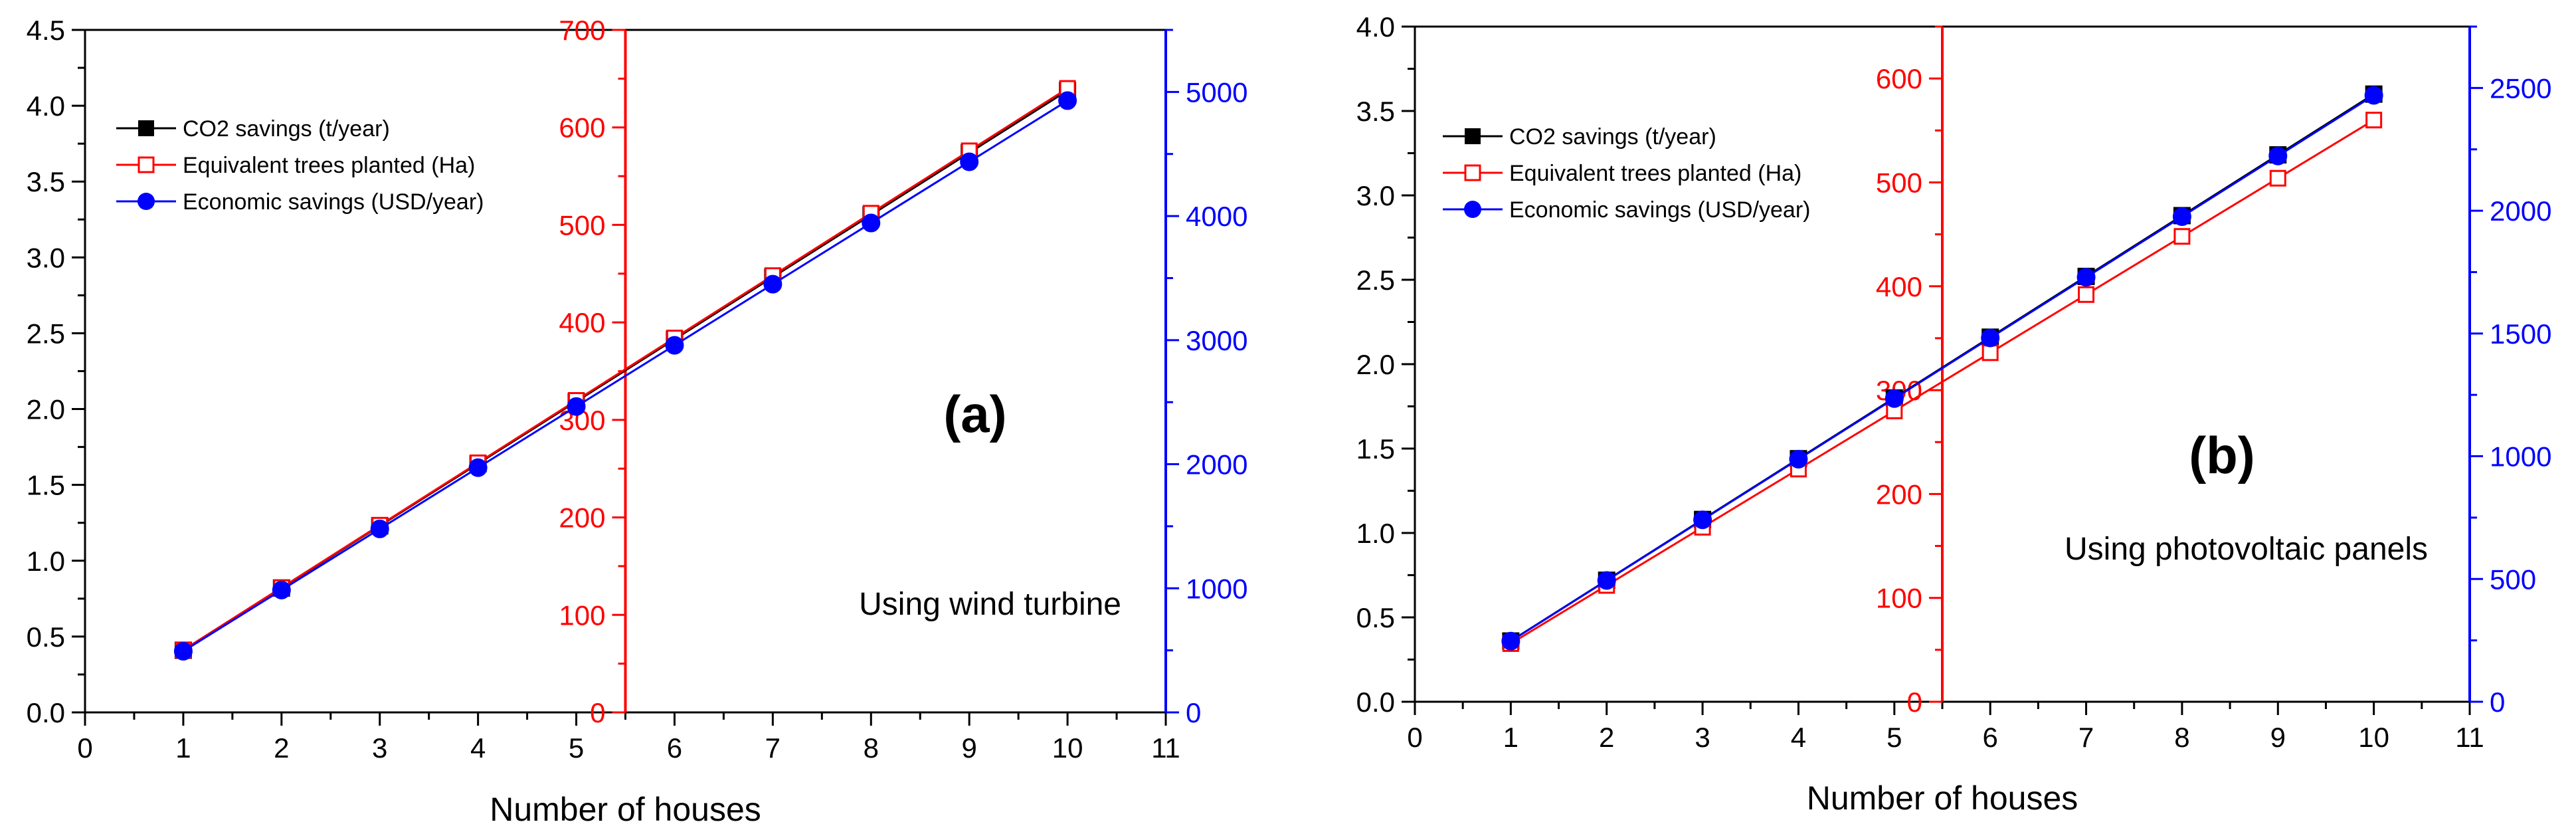 This screenshot has height=834, width=2576. What do you see at coordinates (2469, 738) in the screenshot?
I see `x-tick-label: 11` at bounding box center [2469, 738].